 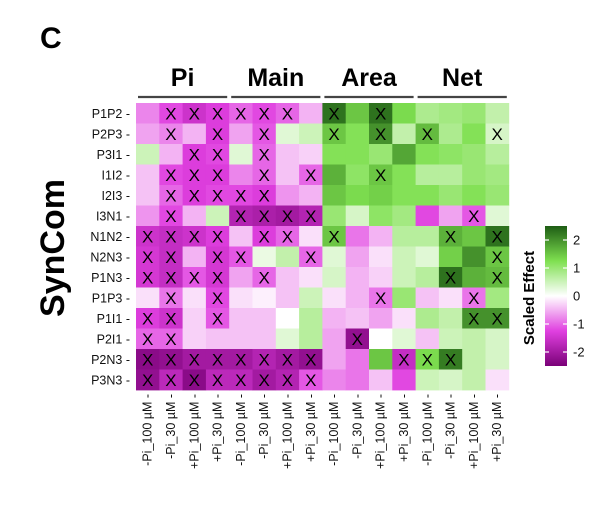 What do you see at coordinates (51, 38) in the screenshot?
I see `panel-label: C` at bounding box center [51, 38].